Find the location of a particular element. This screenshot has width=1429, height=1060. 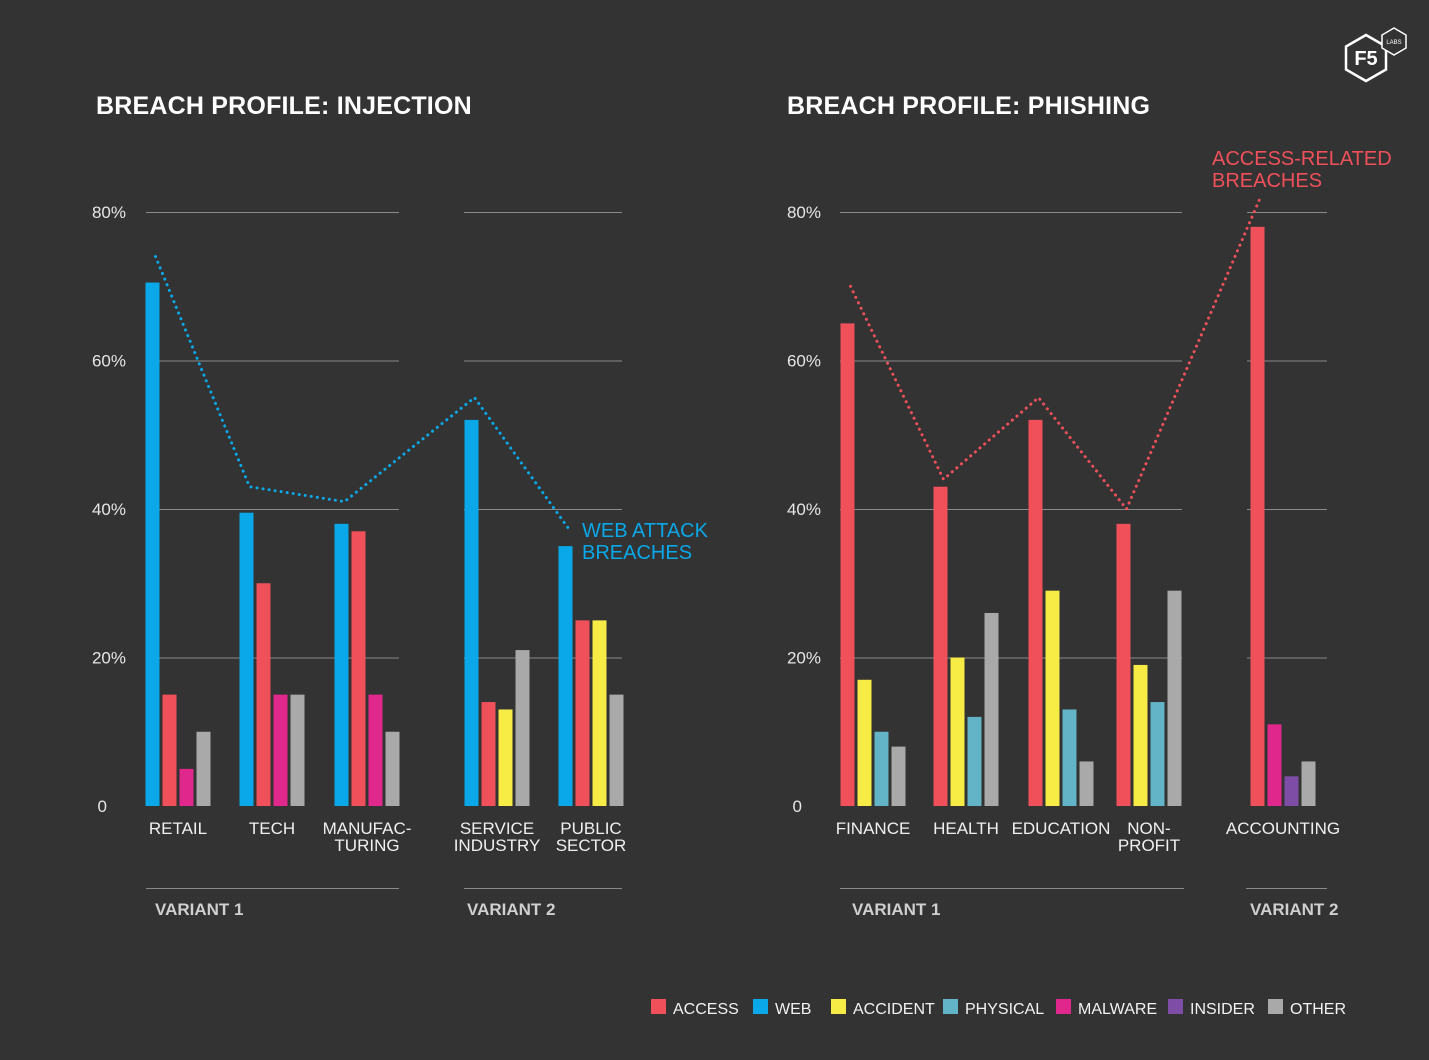

variant-labels: VARIANT 1 VARIANT 2 is located at coordinates (1089, 903).